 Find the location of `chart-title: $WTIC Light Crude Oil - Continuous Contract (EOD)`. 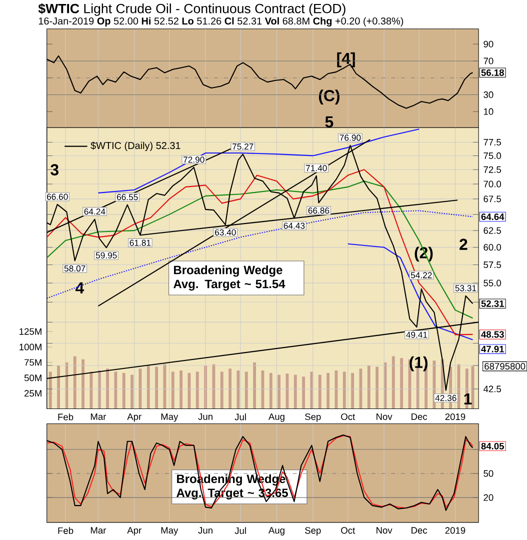

chart-title: $WTIC Light Crude Oil - Continuous Contract (EOD) is located at coordinates (192, 9).